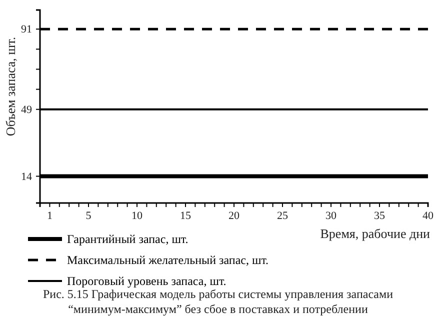 This screenshot has width=438, height=320. Describe the element at coordinates (186, 216) in the screenshot. I see `x-tick-label: 15` at that location.